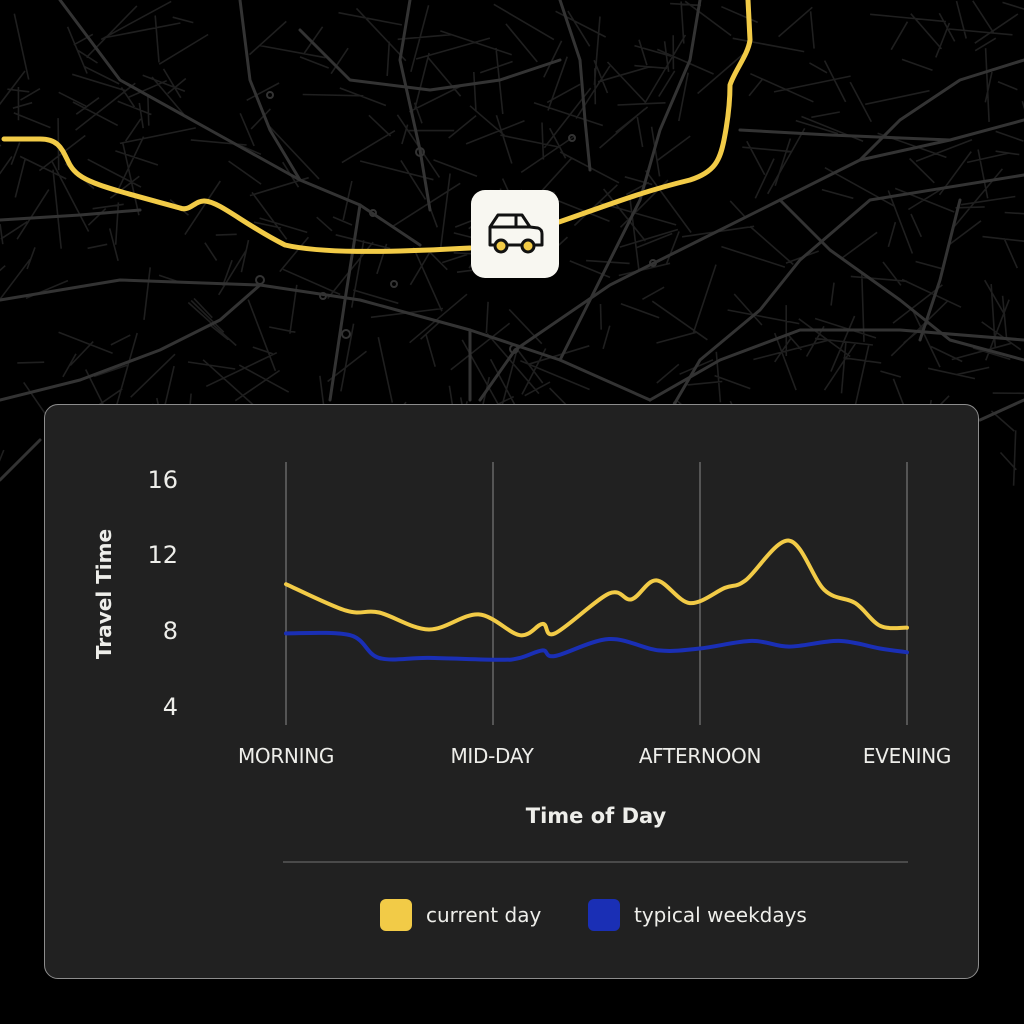 The width and height of the screenshot is (1024, 1024). Describe the element at coordinates (286, 756) in the screenshot. I see `x-tick-morning: MORNING` at that location.